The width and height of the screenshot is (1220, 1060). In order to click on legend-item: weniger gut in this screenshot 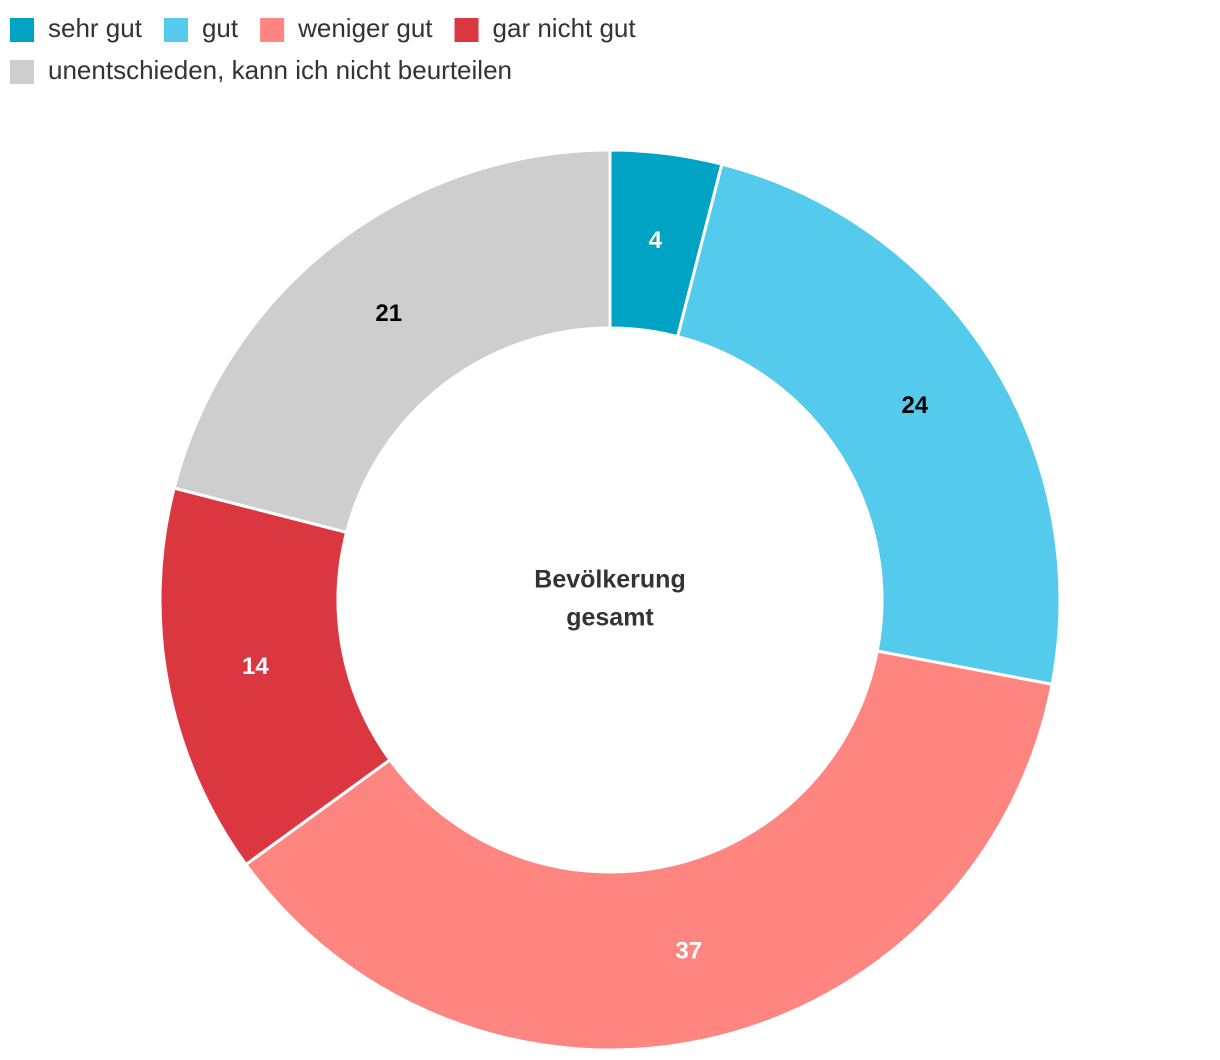, I will do `click(346, 28)`.